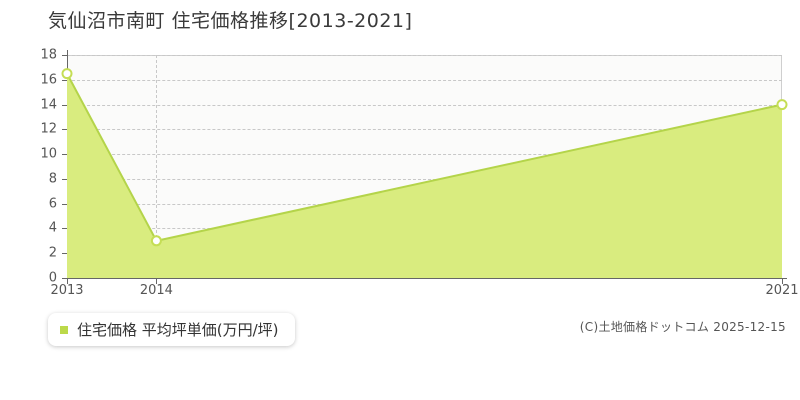  What do you see at coordinates (52, 204) in the screenshot?
I see `y-tick-label-6: 6` at bounding box center [52, 204].